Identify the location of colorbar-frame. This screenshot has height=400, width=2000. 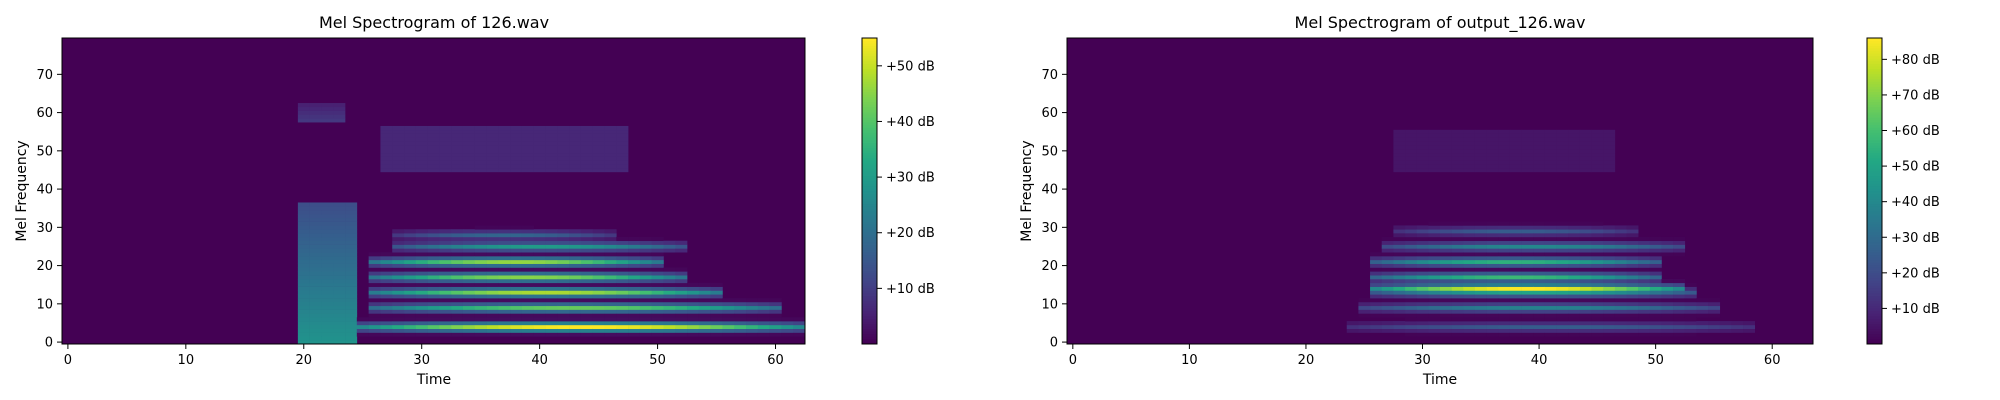
(869, 191).